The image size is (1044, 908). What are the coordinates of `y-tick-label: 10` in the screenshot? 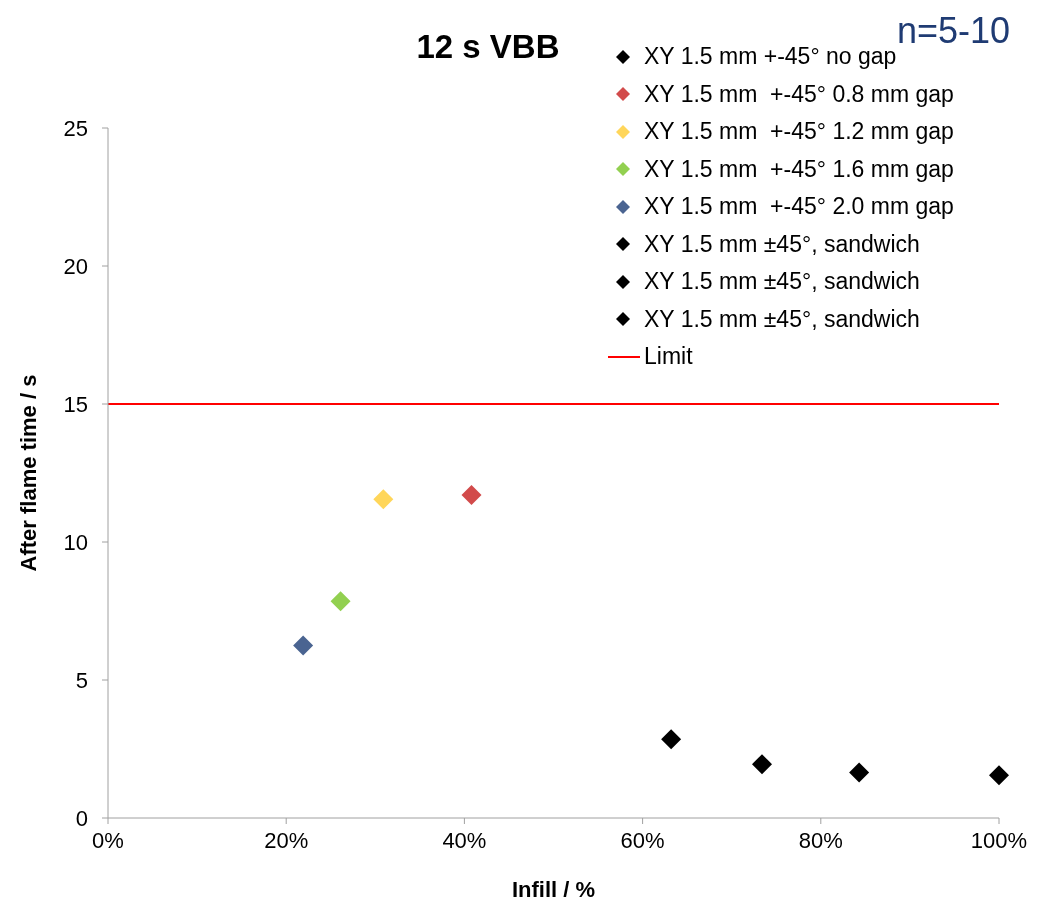 It's located at (75, 542).